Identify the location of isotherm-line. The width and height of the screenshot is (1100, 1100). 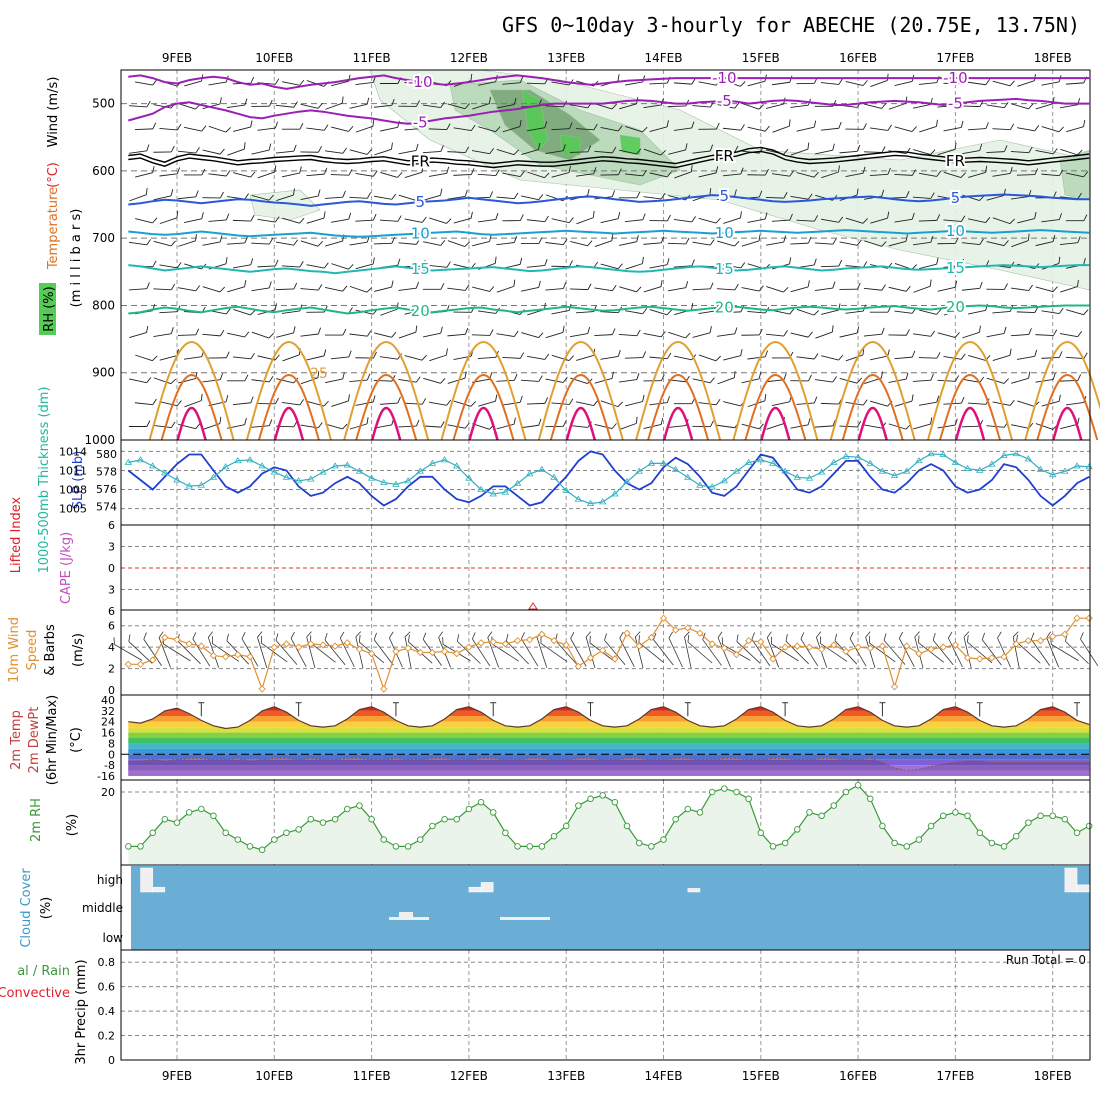
(609, 269).